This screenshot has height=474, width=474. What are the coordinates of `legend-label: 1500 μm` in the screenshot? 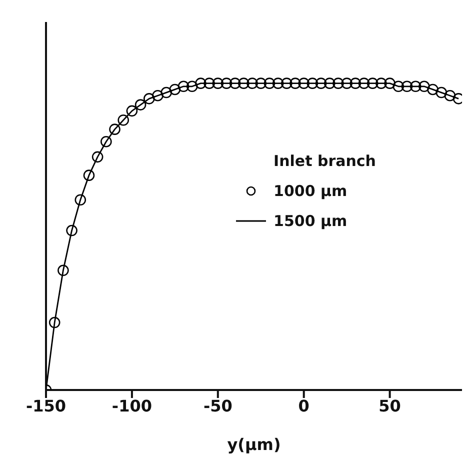 It's located at (311, 221).